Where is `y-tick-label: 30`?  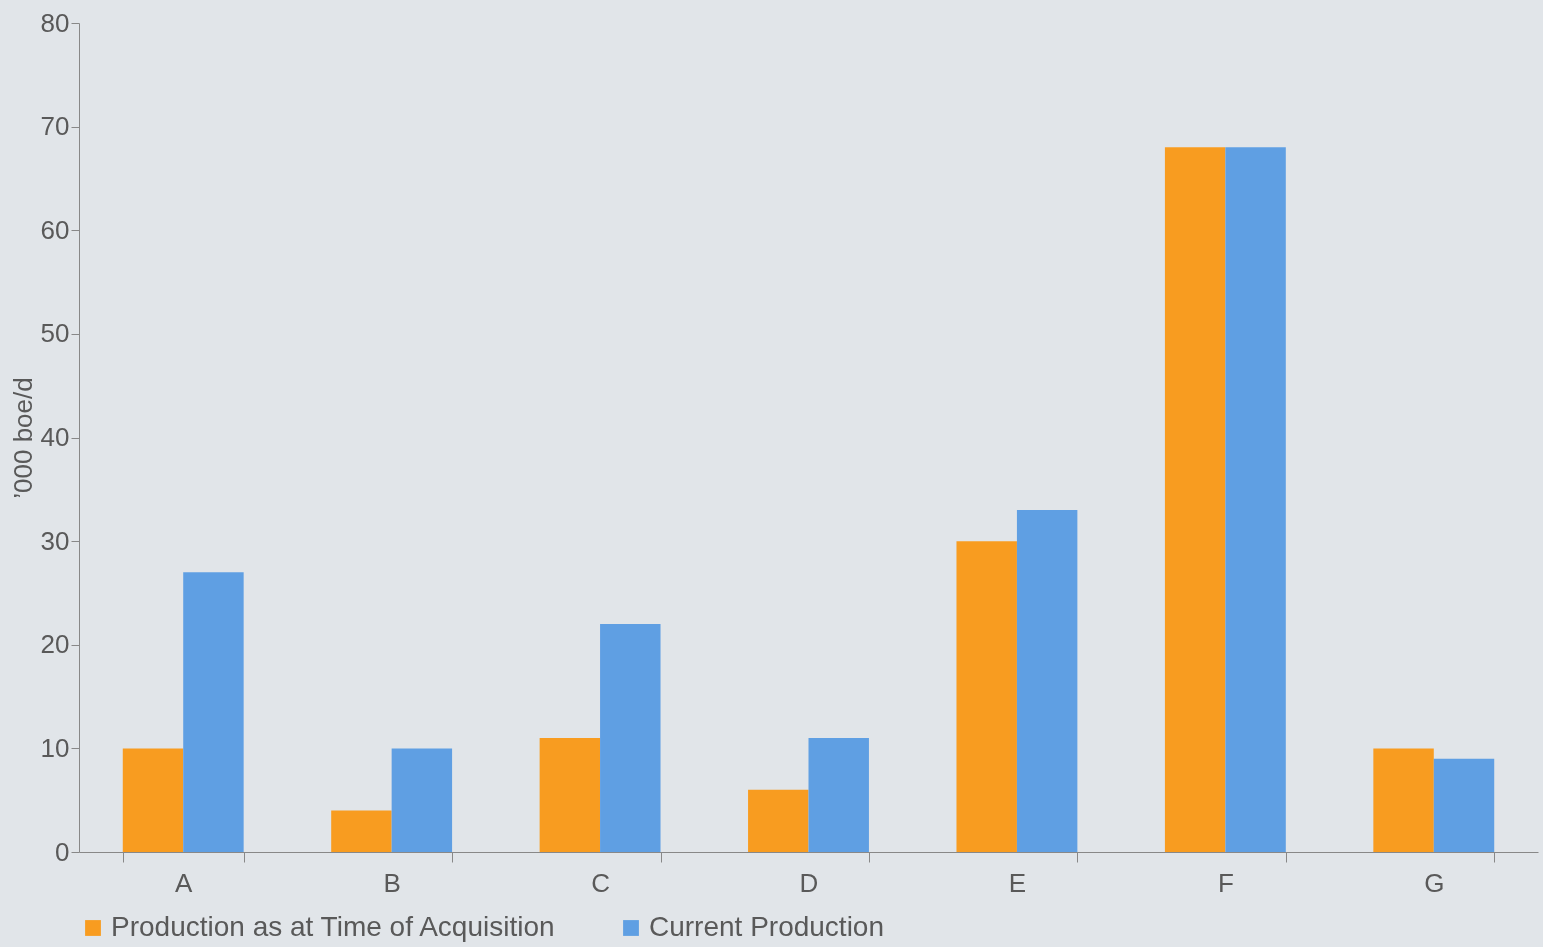 y-tick-label: 30 is located at coordinates (55, 540).